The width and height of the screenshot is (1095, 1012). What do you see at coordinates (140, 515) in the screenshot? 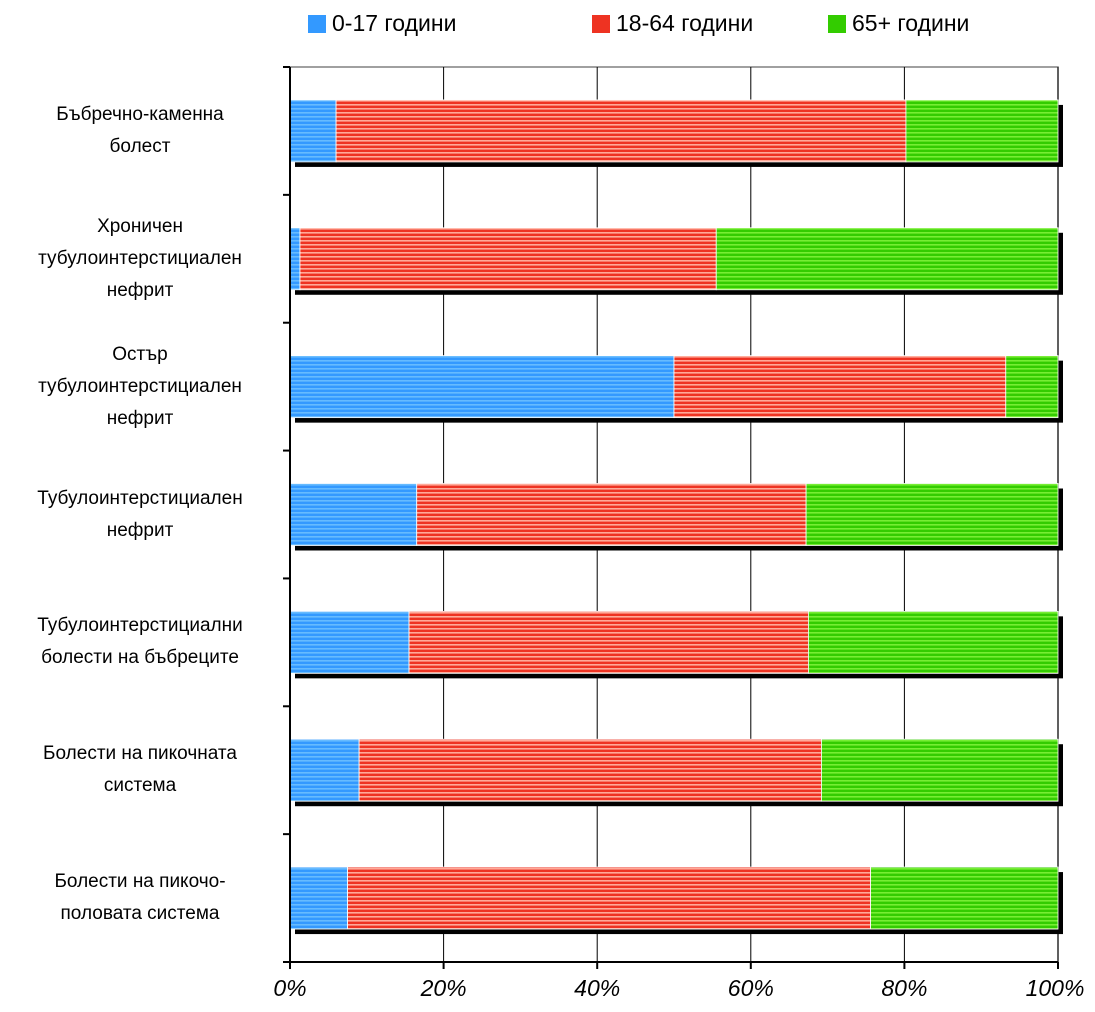
I see `category-label: Тубулоинтерстициален нефрит` at bounding box center [140, 515].